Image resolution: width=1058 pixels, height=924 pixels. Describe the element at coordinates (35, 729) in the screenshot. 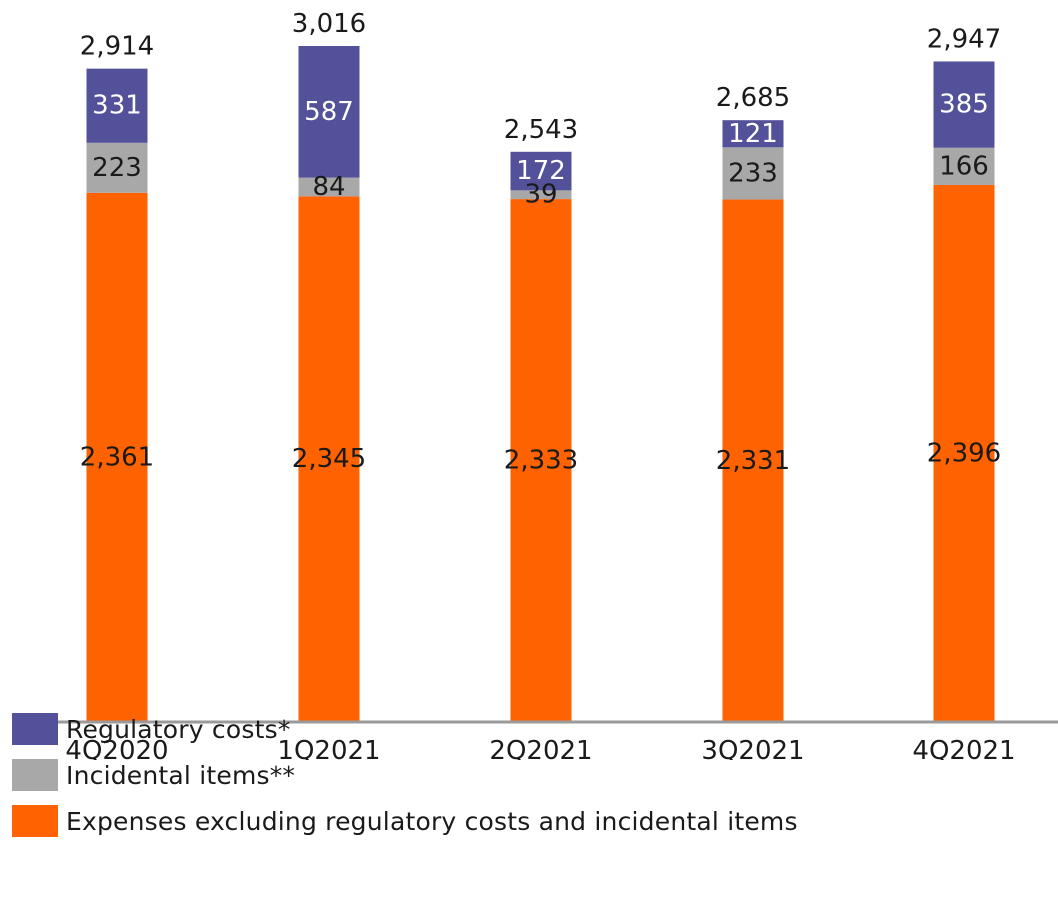

I see `legend-swatch-regulatory-costs` at that location.